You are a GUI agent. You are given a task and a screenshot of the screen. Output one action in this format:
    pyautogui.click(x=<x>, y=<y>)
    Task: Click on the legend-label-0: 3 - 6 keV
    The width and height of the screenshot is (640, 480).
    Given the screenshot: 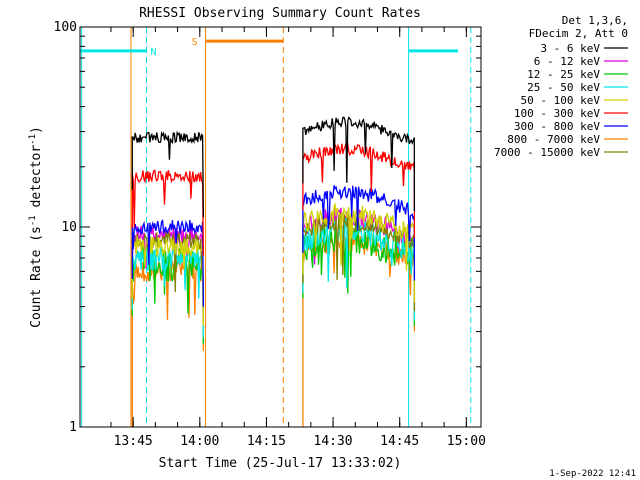 What is the action you would take?
    pyautogui.click(x=570, y=48)
    